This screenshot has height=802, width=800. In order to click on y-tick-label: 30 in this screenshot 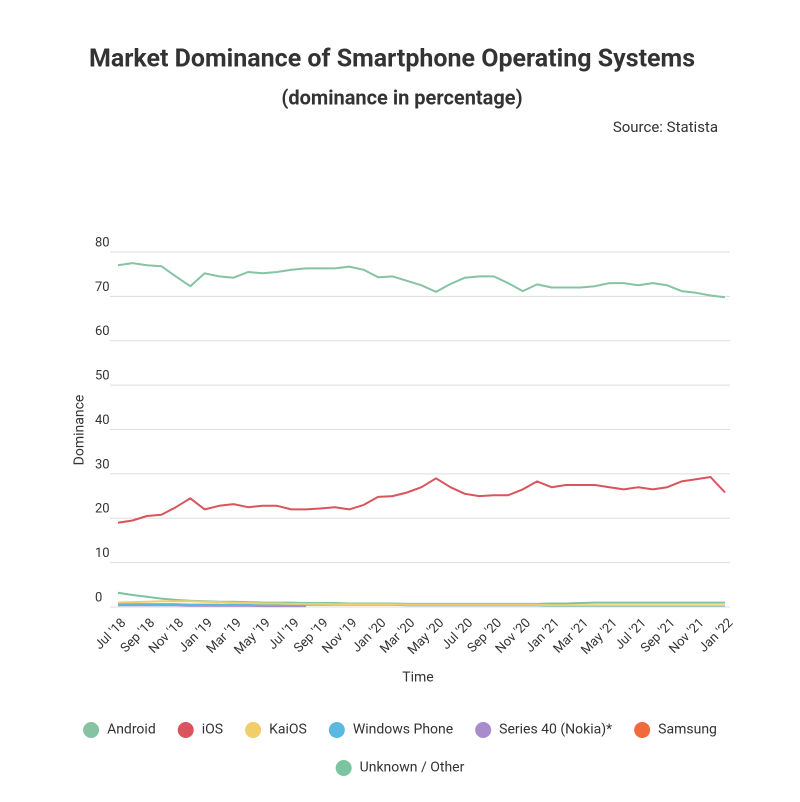, I will do `click(102, 464)`.